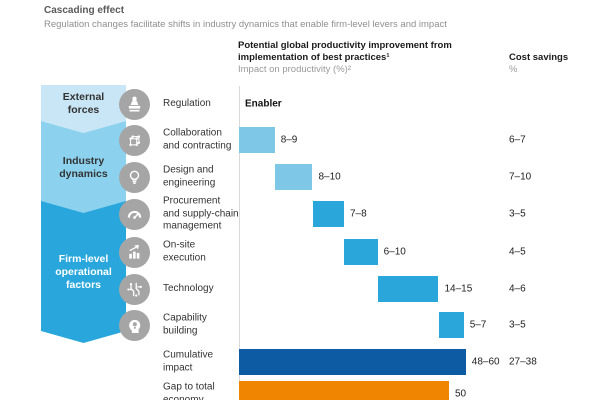 The height and width of the screenshot is (400, 600). What do you see at coordinates (300, 289) in the screenshot?
I see `table-row: Technology 14–15 4–6` at bounding box center [300, 289].